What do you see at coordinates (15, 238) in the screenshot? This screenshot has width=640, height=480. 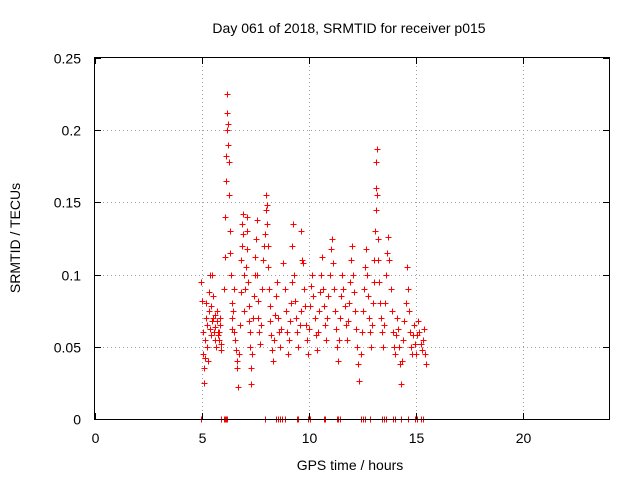 I see `y-axis-label: SRMTID / TECUs` at bounding box center [15, 238].